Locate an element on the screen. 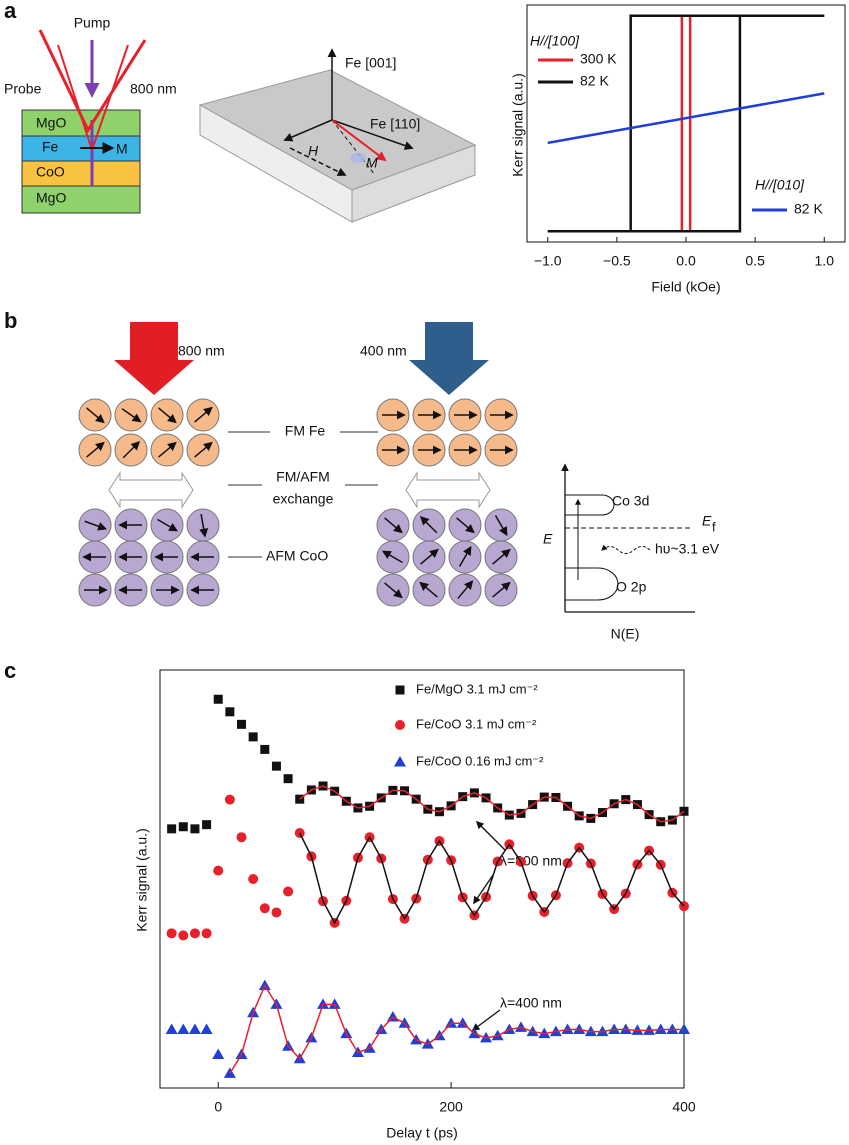 The height and width of the screenshot is (1145, 849). legend-label: Fe/MgO 3.1 mJ cm⁻² is located at coordinates (477, 688).